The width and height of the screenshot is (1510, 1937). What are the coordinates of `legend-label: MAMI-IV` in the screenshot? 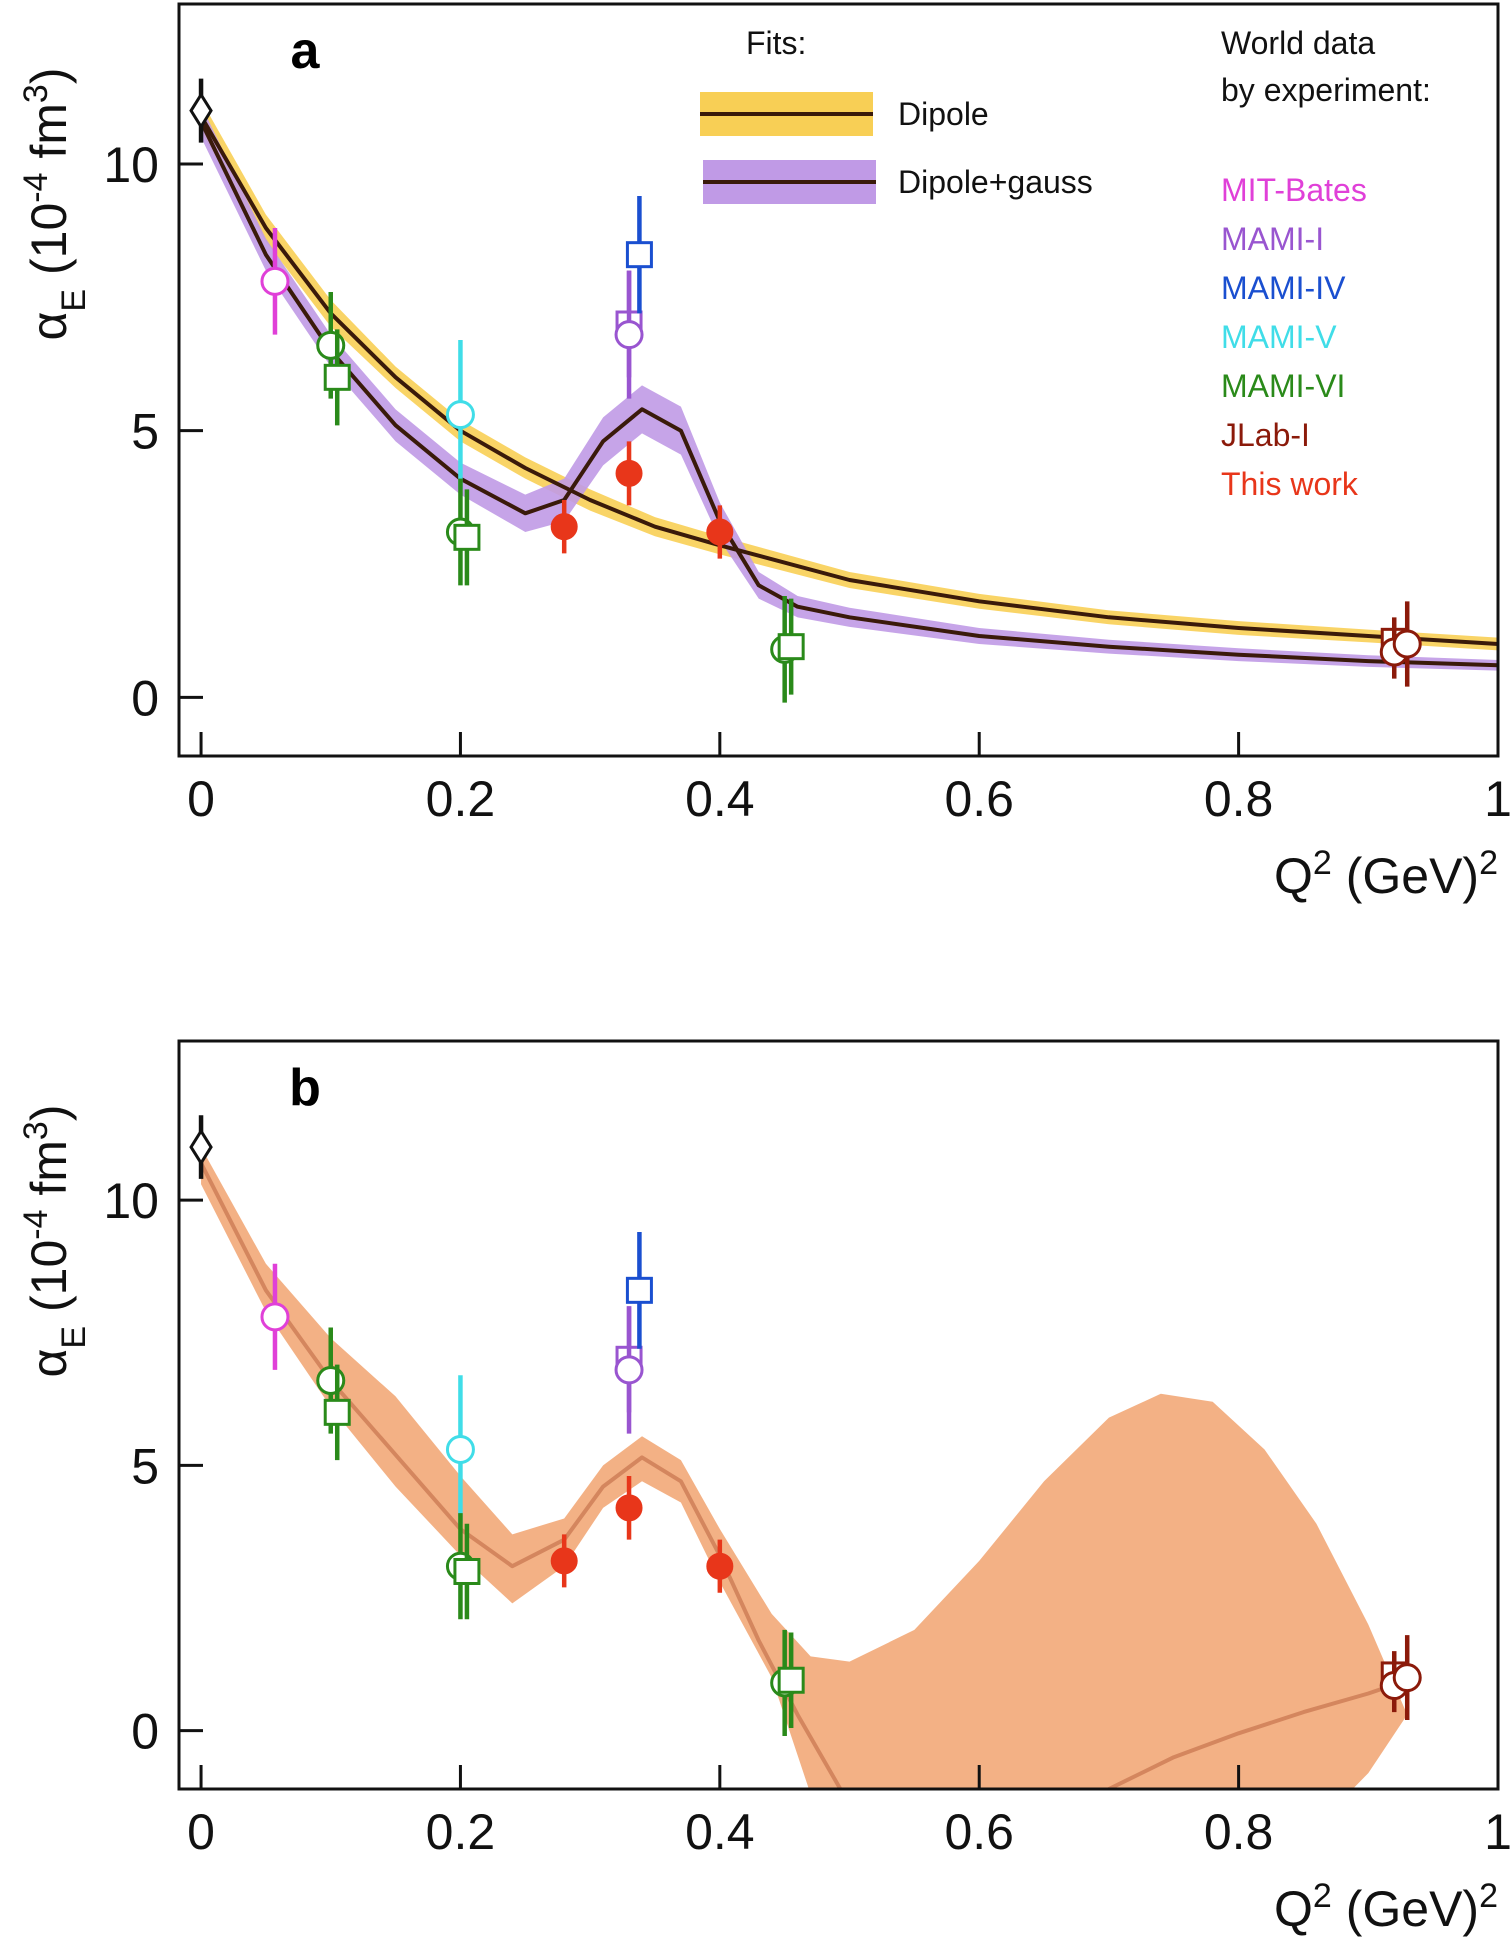 It's located at (1283, 288).